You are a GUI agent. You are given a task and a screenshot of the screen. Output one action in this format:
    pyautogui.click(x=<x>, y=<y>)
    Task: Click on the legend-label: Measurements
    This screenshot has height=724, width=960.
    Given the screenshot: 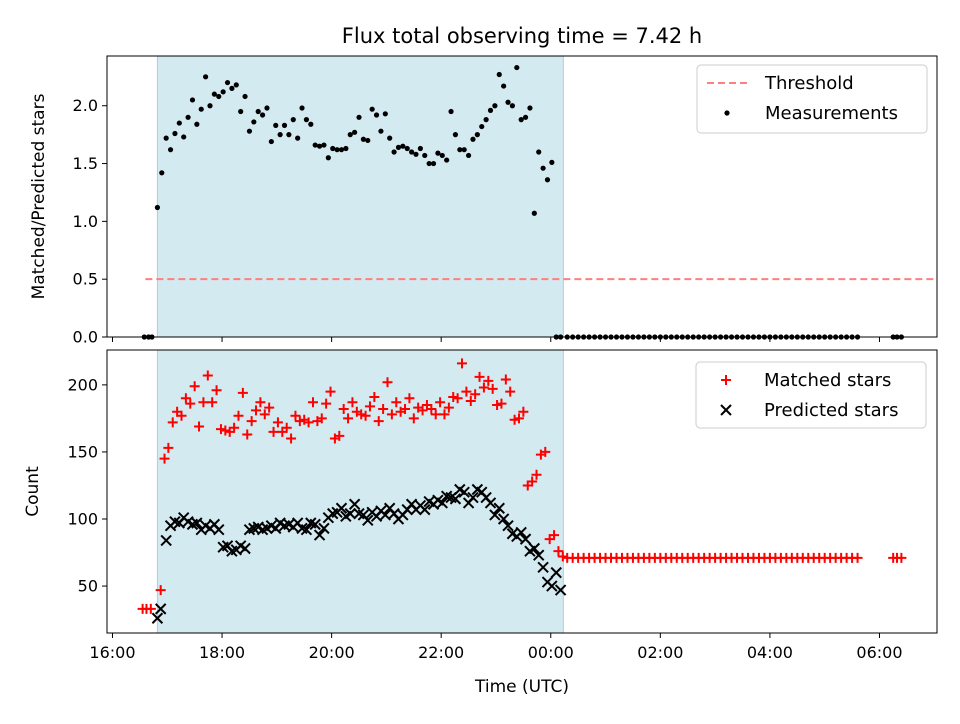 What is the action you would take?
    pyautogui.click(x=831, y=113)
    